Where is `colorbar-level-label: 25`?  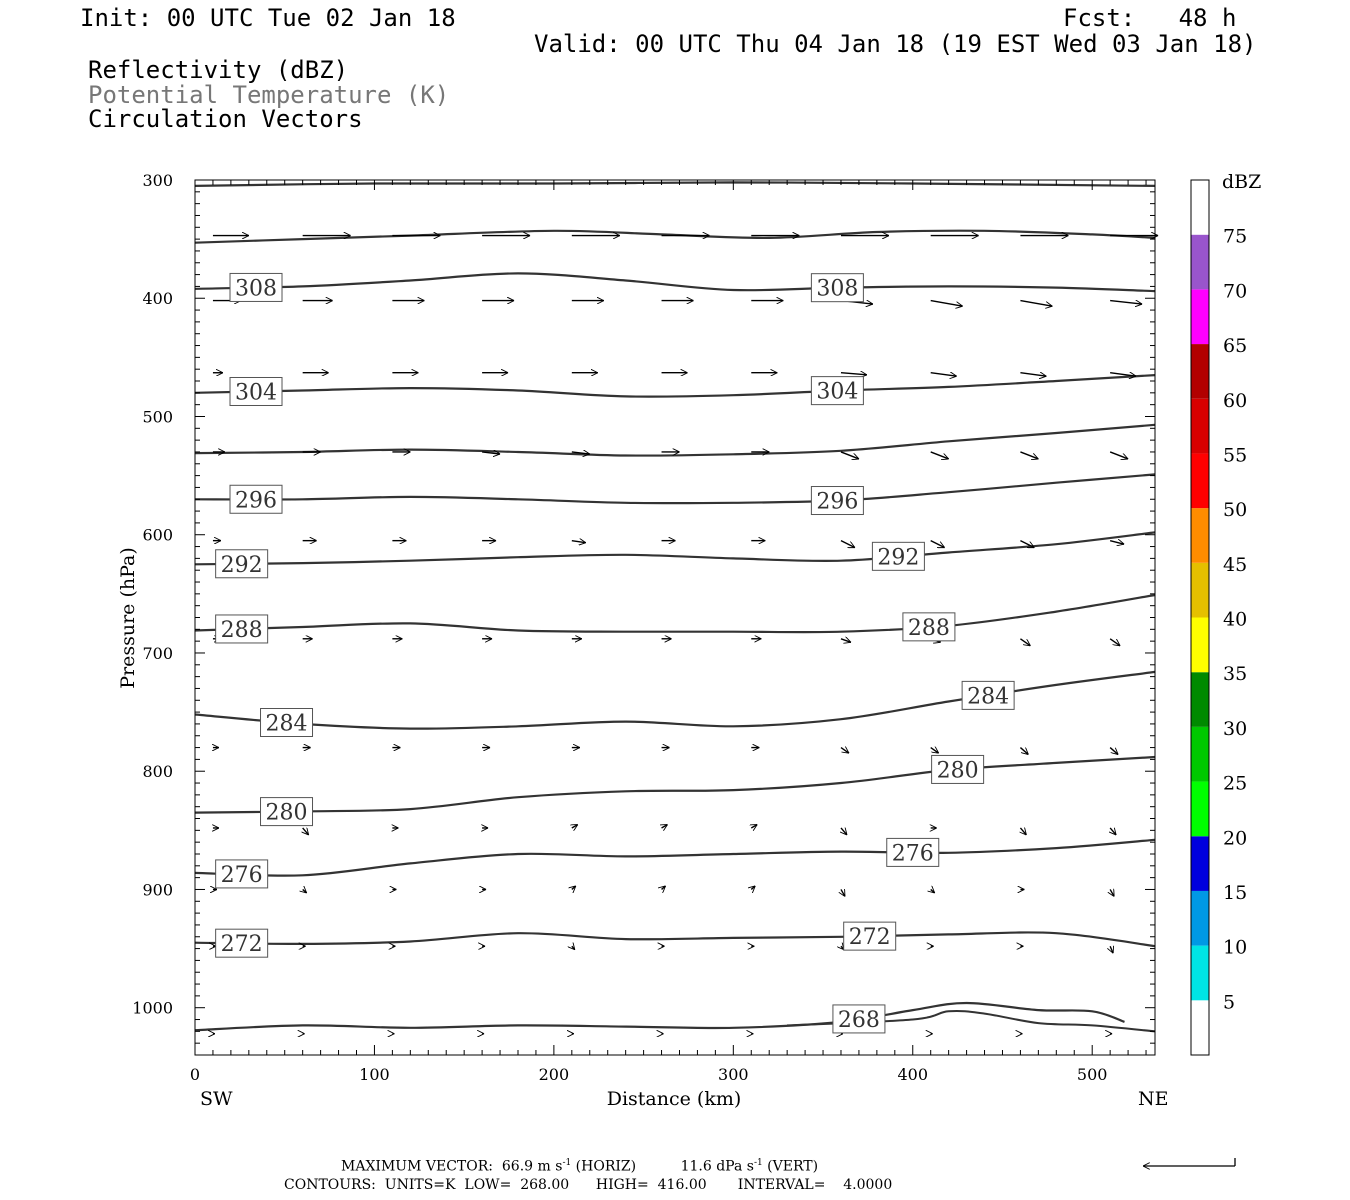 colorbar-level-label: 25 is located at coordinates (1235, 784).